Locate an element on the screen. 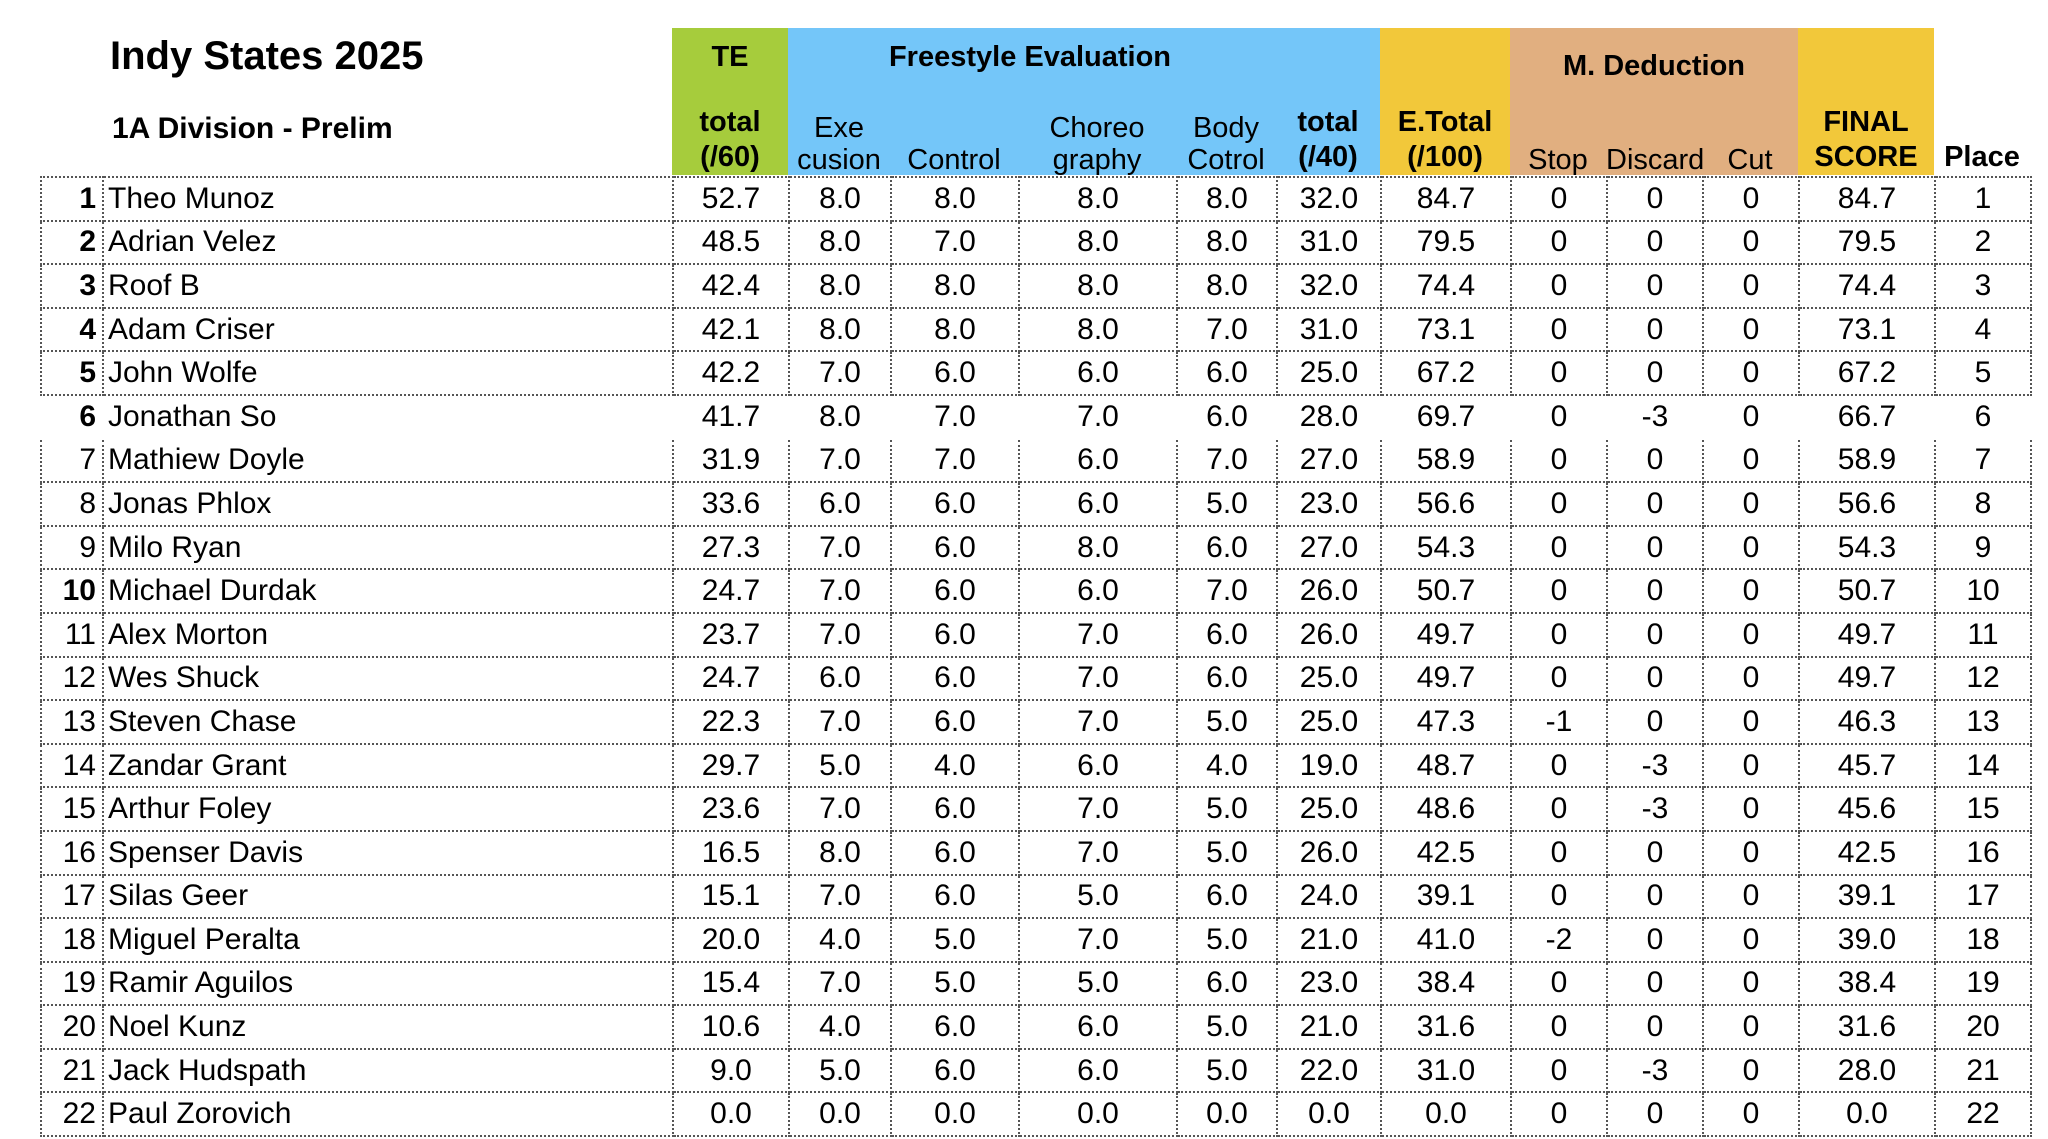 The image size is (2048, 1139). final-score-cell: 66.7 is located at coordinates (1867, 416).